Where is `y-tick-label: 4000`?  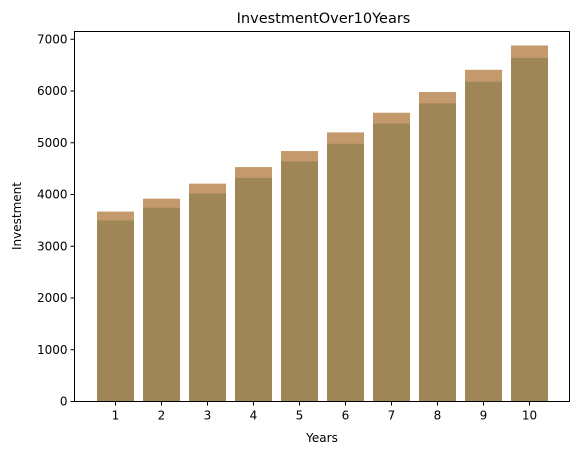
y-tick-label: 4000 is located at coordinates (52, 195).